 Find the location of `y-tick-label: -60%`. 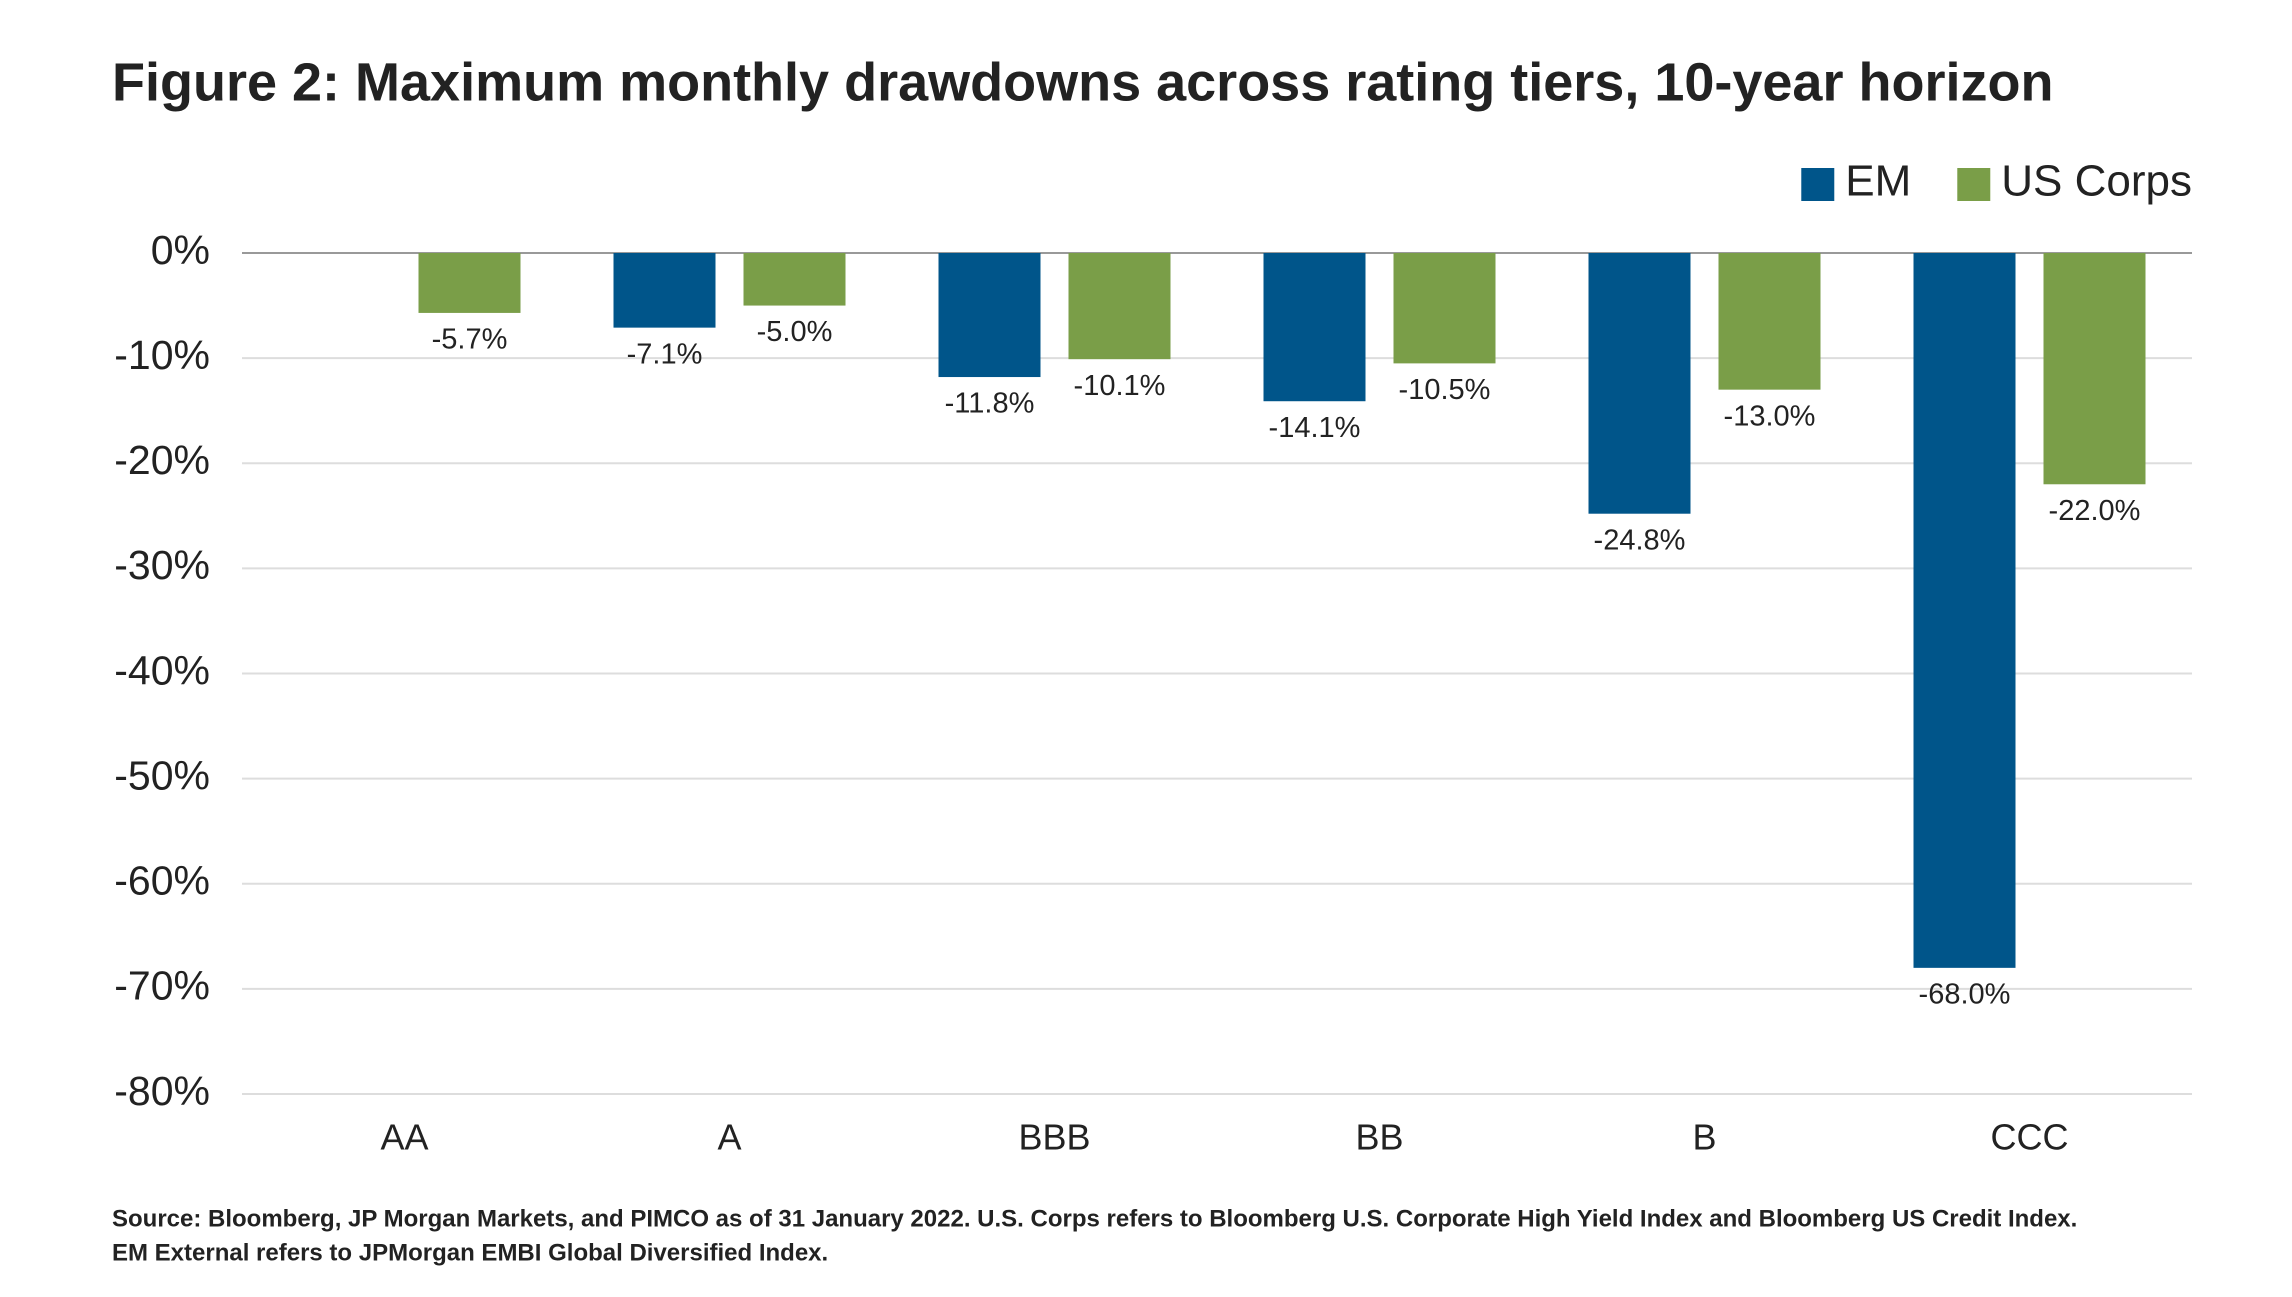

y-tick-label: -60% is located at coordinates (162, 881).